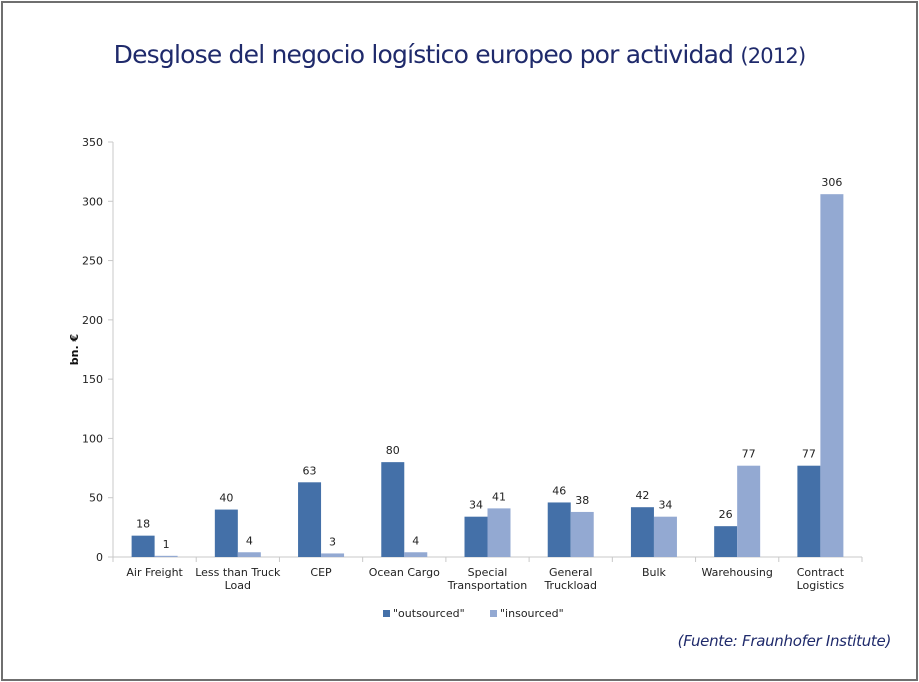  What do you see at coordinates (487, 579) in the screenshot?
I see `x-tick-label: Special Transportation` at bounding box center [487, 579].